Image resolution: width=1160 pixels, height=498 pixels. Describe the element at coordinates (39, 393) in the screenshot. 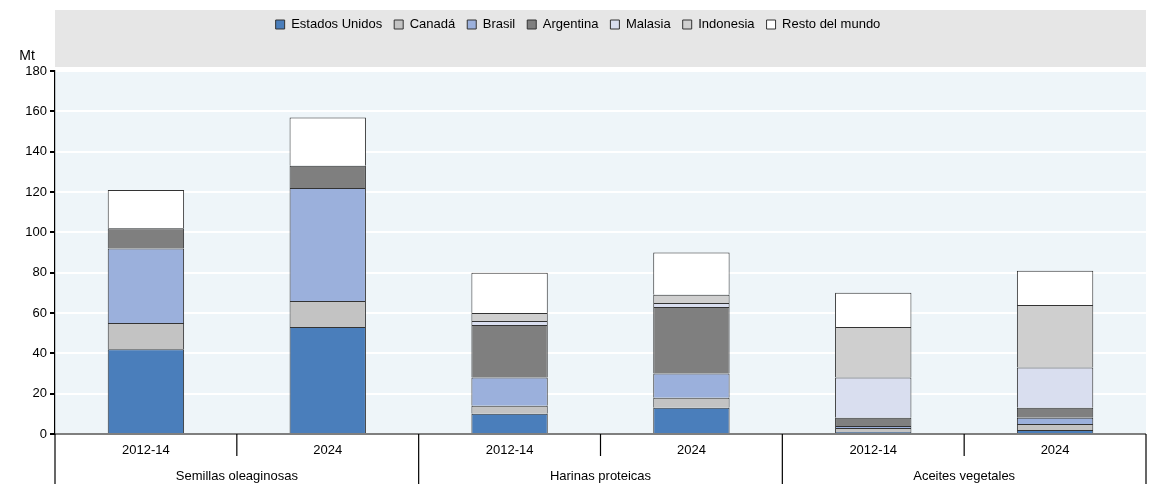

I see `y-tick-label: 20` at that location.